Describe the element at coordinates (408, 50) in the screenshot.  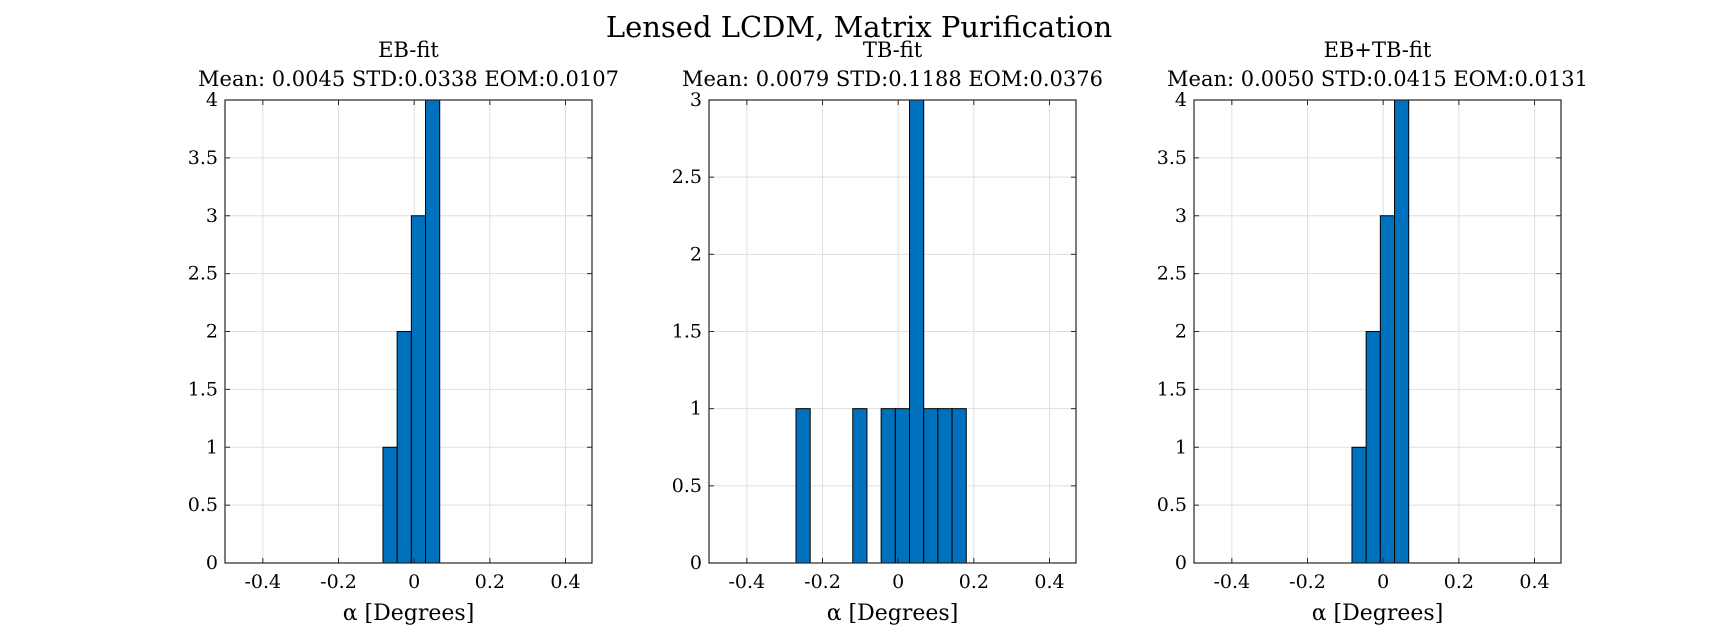
I see `panel-title: EB-fit` at that location.